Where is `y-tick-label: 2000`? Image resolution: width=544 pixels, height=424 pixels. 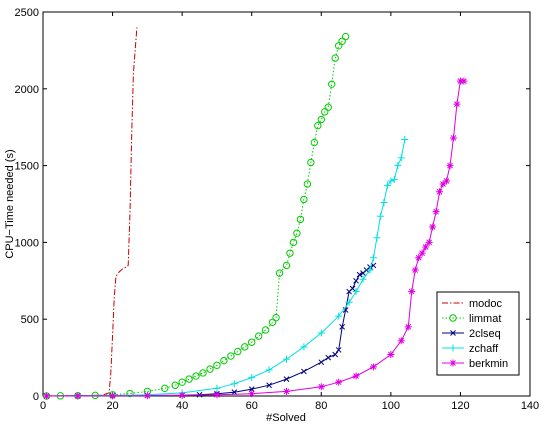
y-tick-label: 2000 is located at coordinates (27, 90).